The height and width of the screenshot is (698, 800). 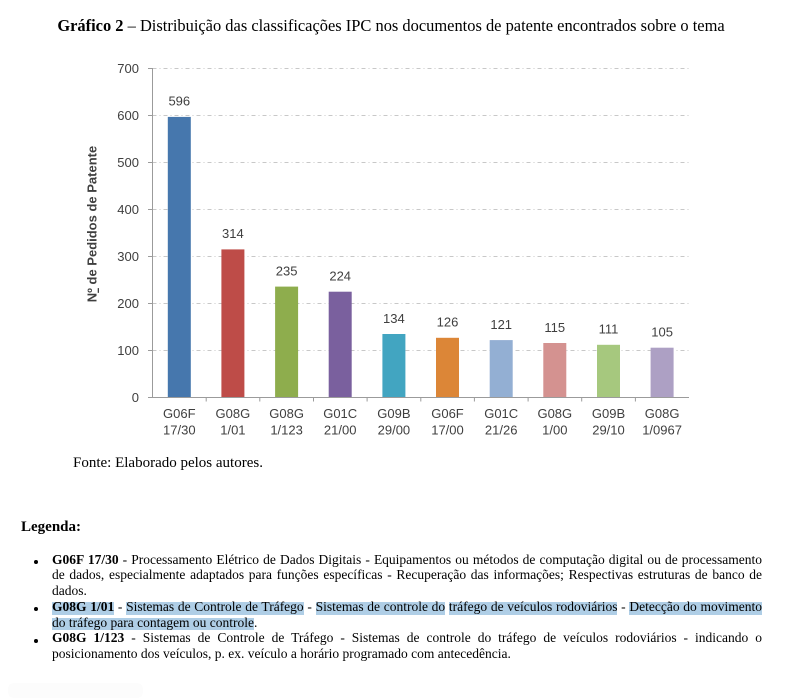 I want to click on svg-text: 17/30, so click(x=179, y=429).